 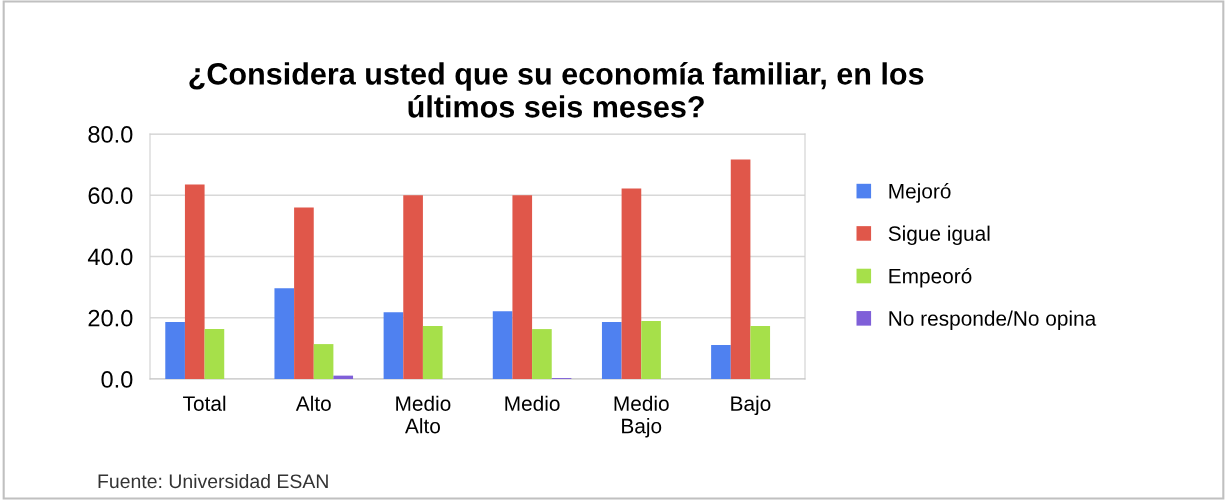 I want to click on x-tick-label: Alto, so click(x=313, y=403).